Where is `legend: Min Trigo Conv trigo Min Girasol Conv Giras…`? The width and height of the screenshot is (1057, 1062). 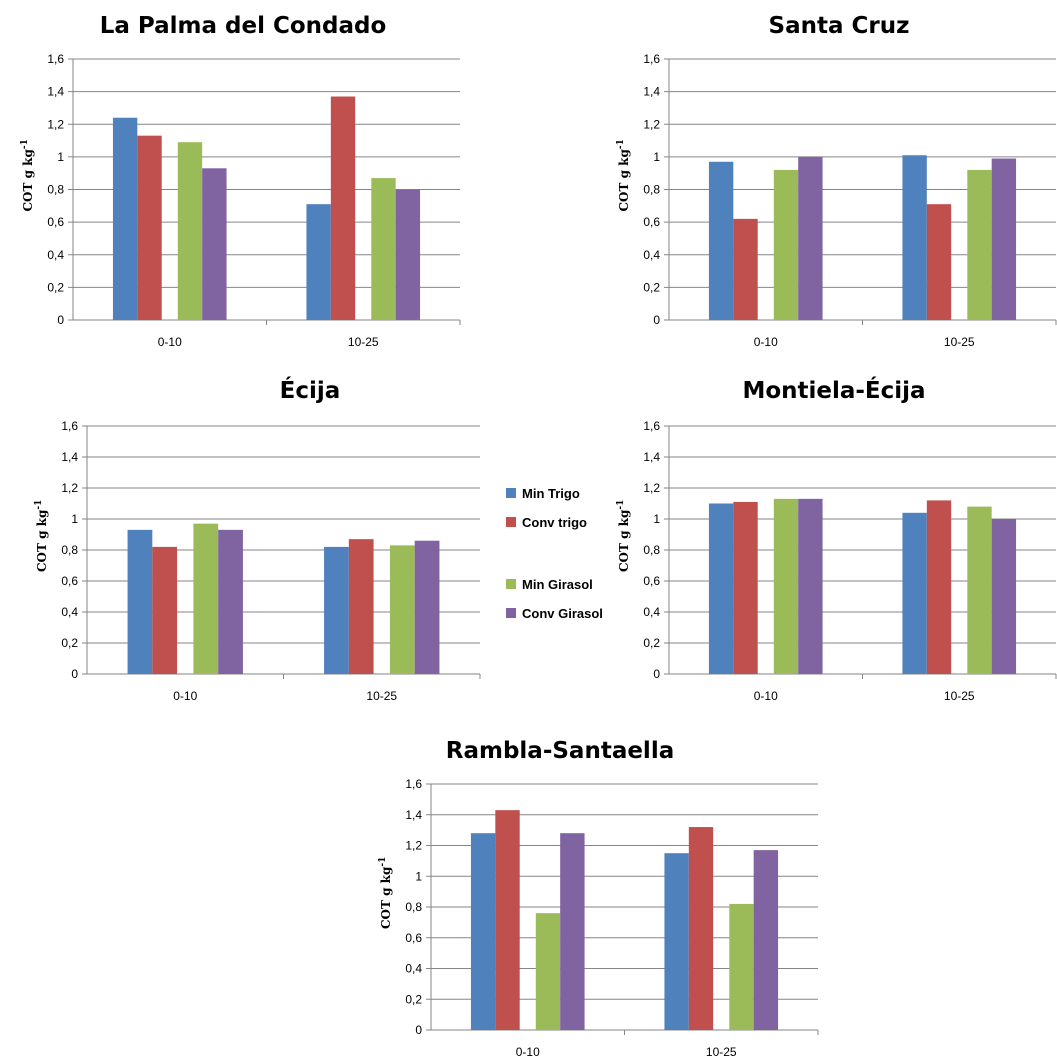 legend: Min Trigo Conv trigo Min Girasol Conv Giras… is located at coordinates (554, 553).